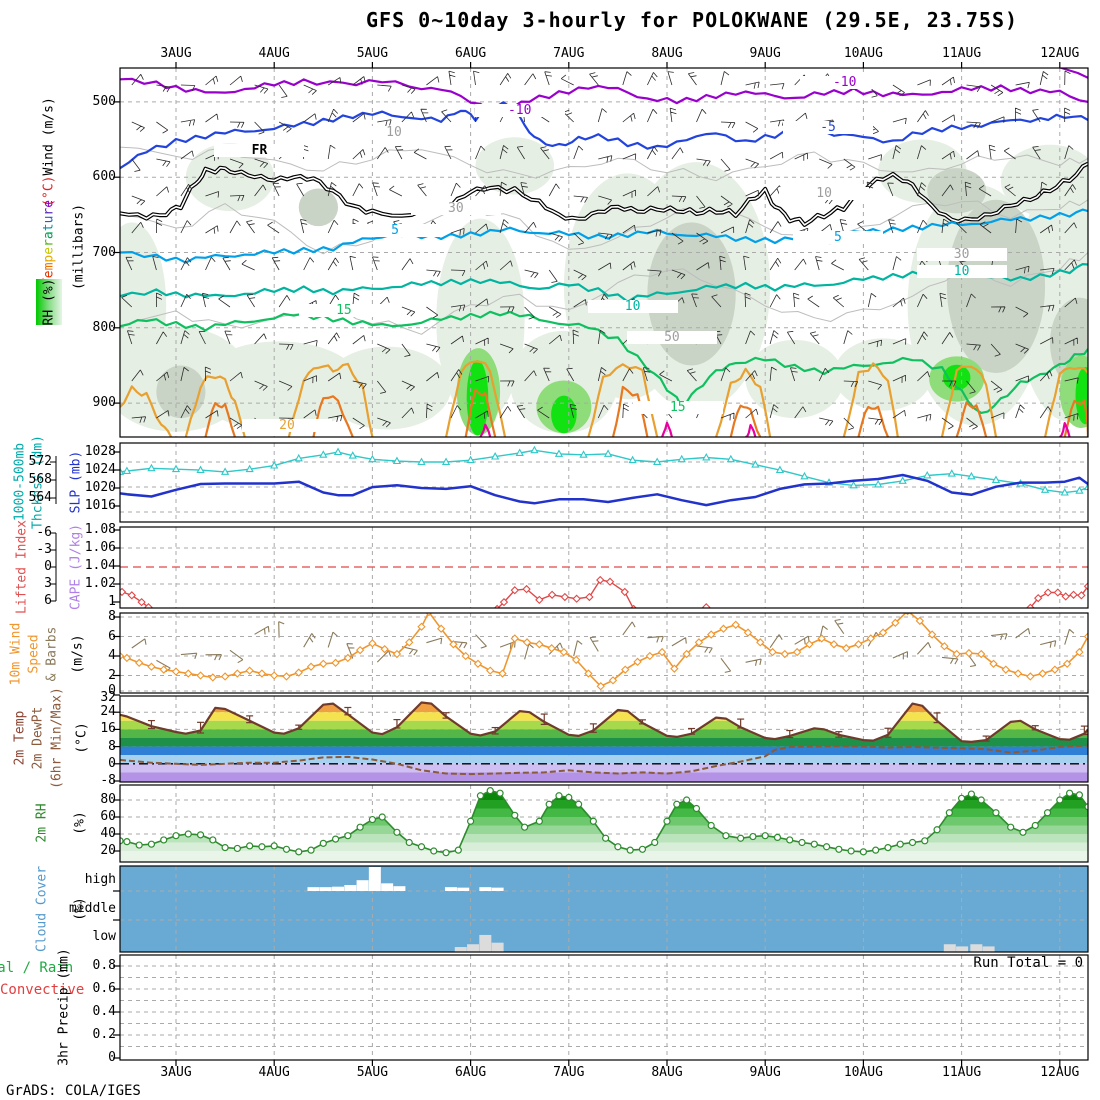 The width and height of the screenshot is (1100, 1100). What do you see at coordinates (42, 823) in the screenshot?
I see `rh2m-label: 2m RH` at bounding box center [42, 823].